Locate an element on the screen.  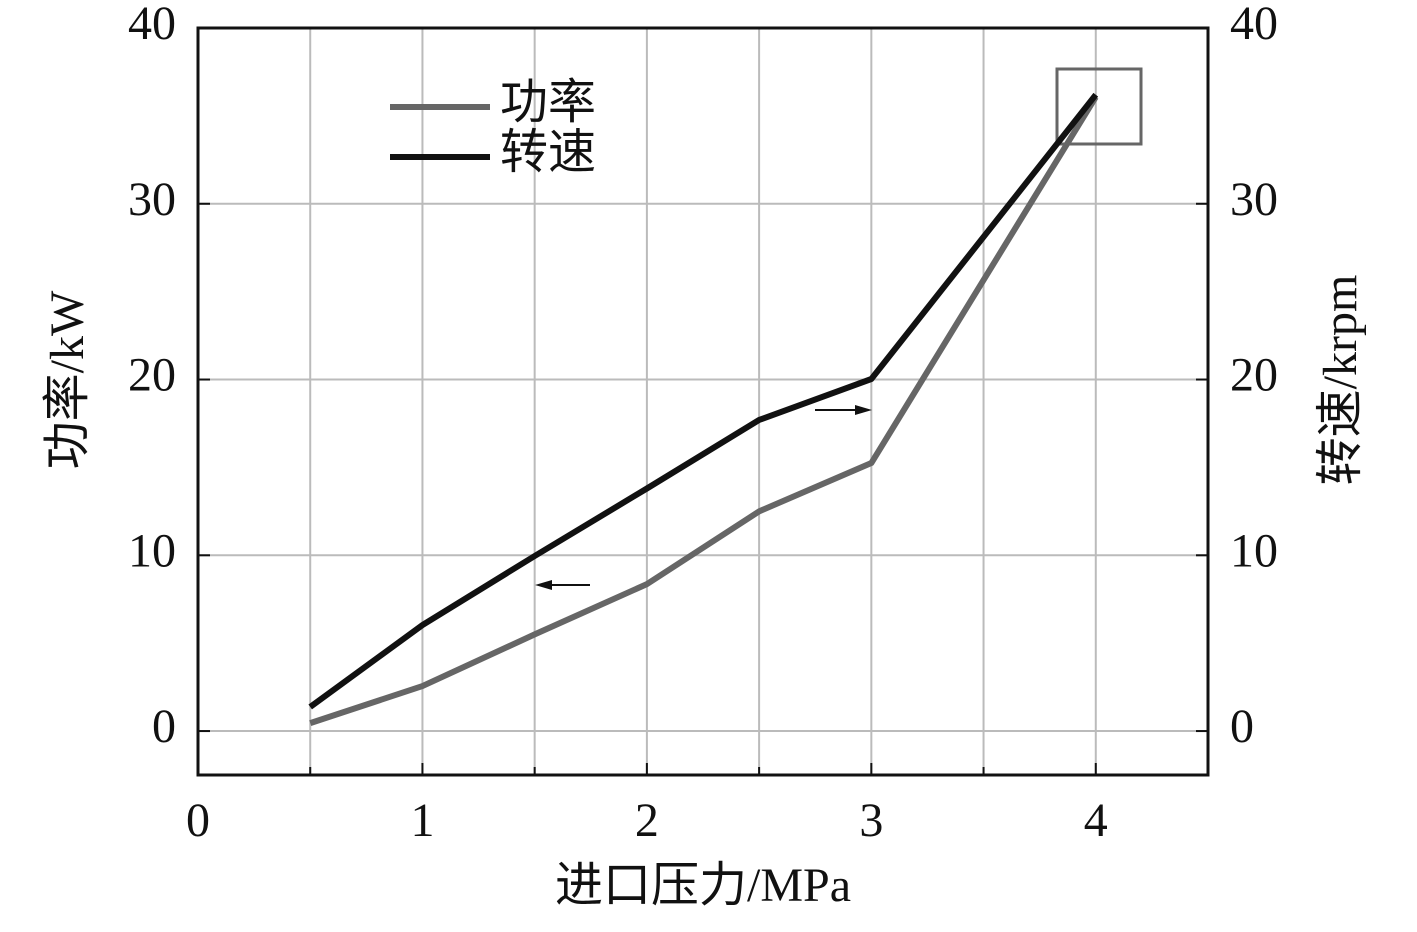
highlight-box is located at coordinates (1099, 106).